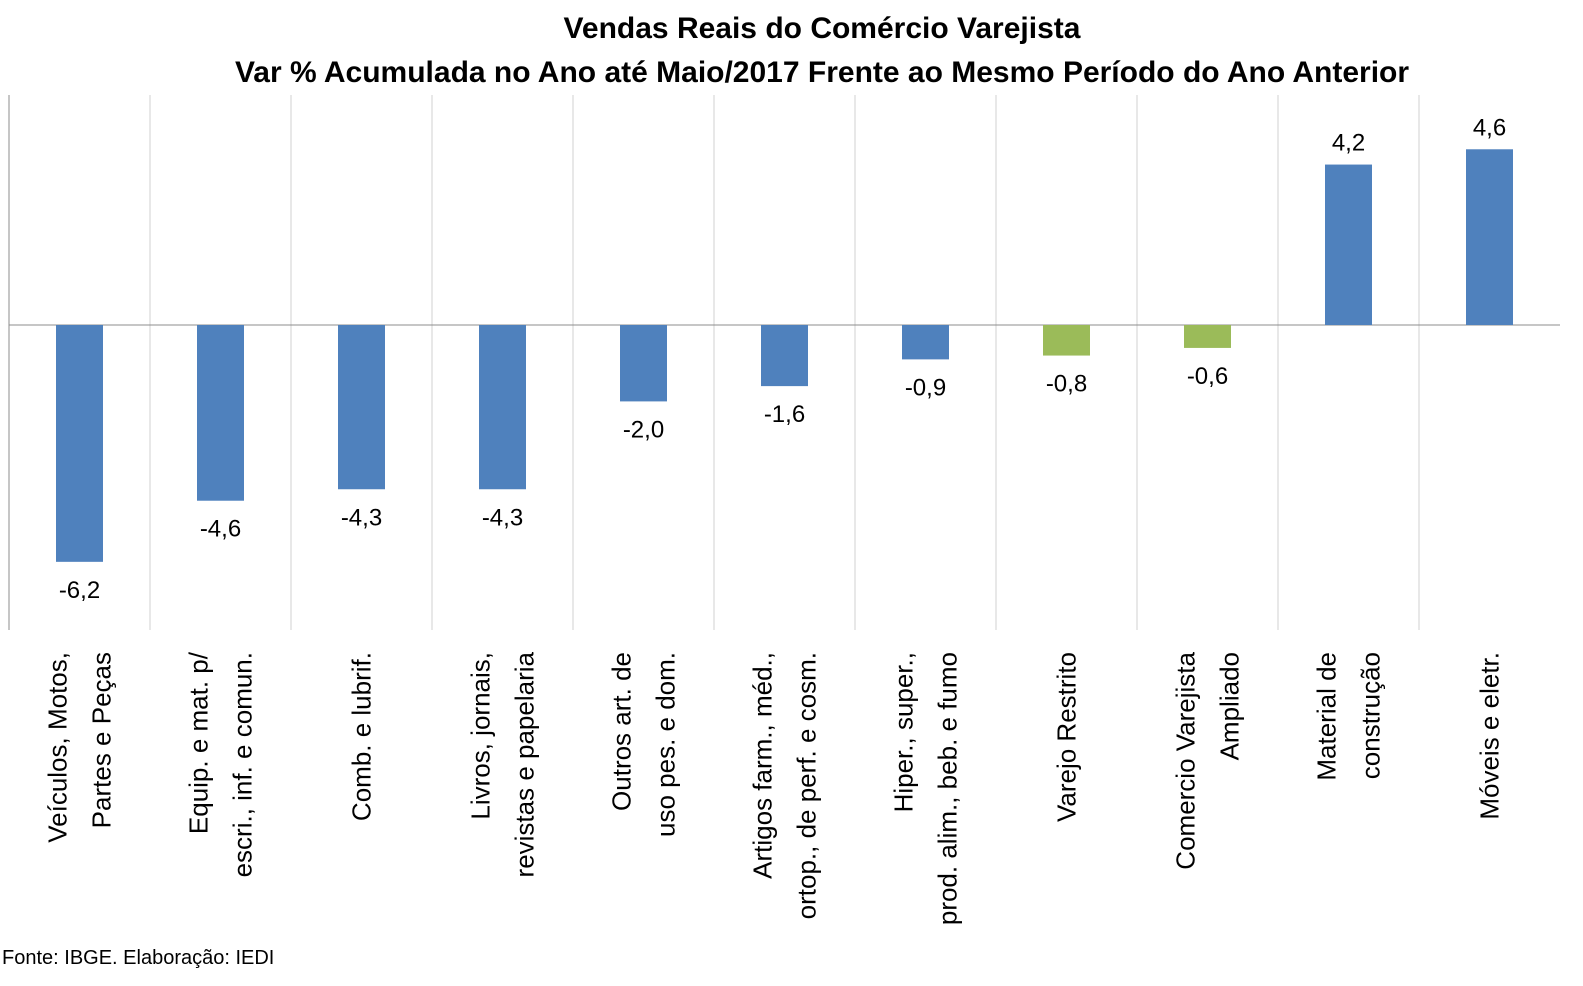 The width and height of the screenshot is (1583, 986). Describe the element at coordinates (1208, 760) in the screenshot. I see `category-label: Comercio Varejista Ampliado` at that location.